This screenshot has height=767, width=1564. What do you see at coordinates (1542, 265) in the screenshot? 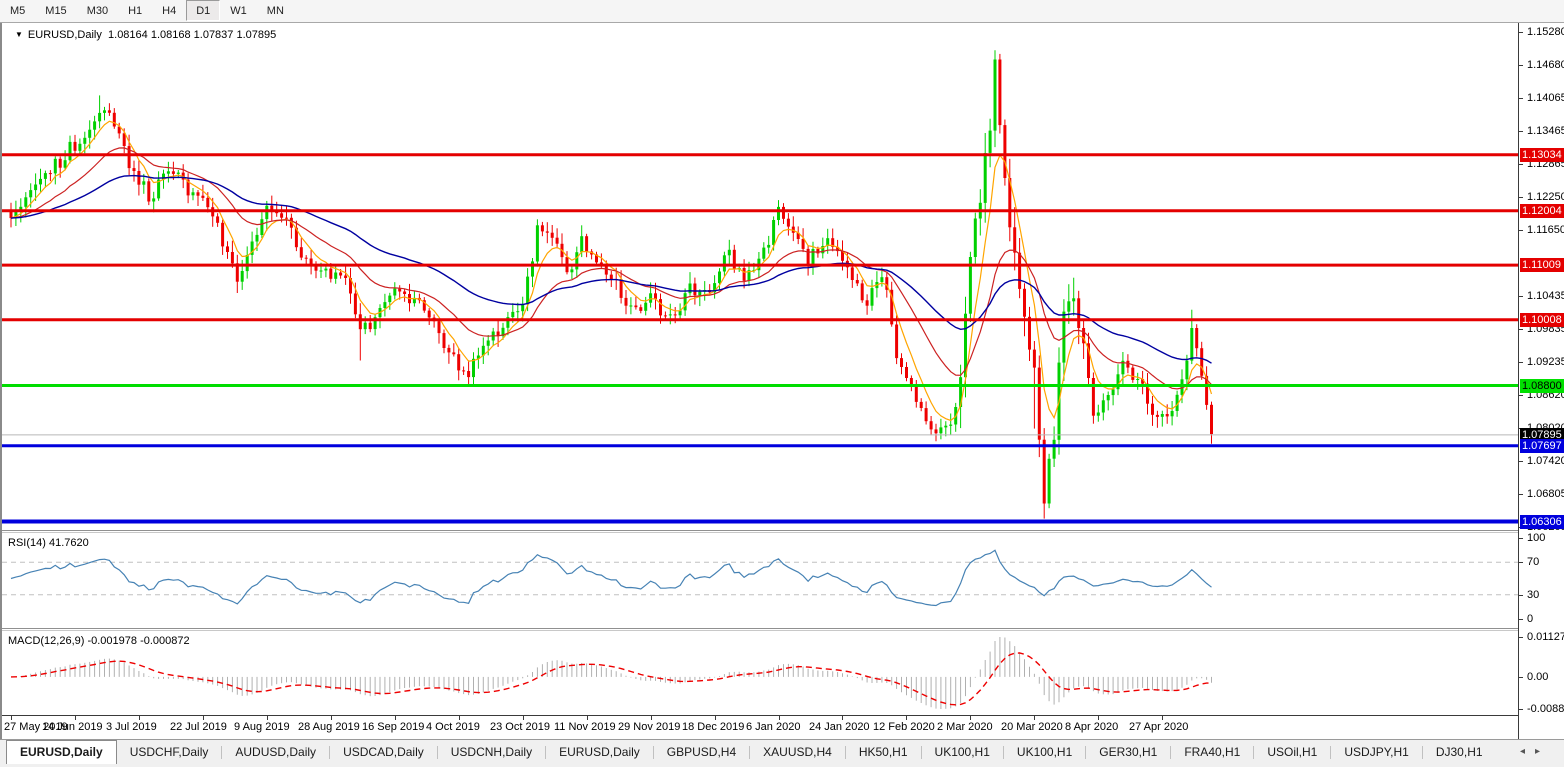
I see `price-level-flag: 1.11009` at bounding box center [1542, 265].